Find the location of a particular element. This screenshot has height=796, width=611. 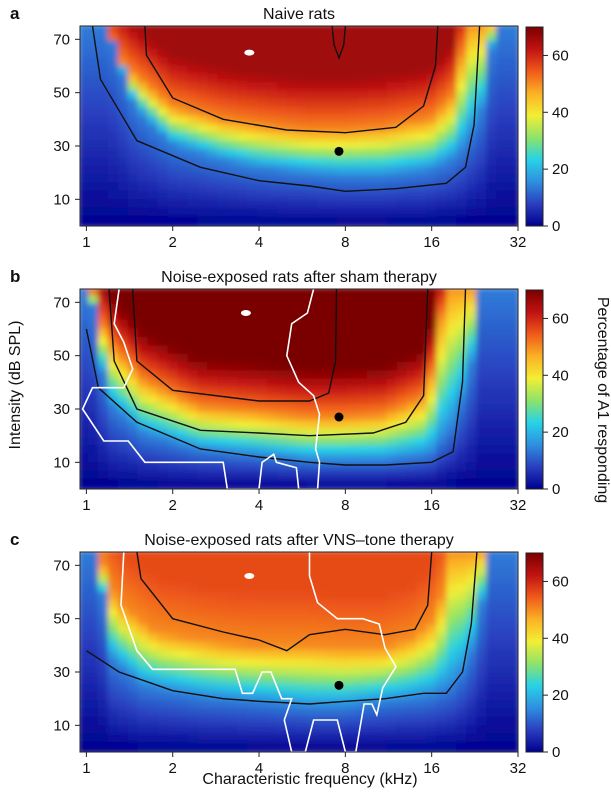

colorbar is located at coordinates (534, 389).